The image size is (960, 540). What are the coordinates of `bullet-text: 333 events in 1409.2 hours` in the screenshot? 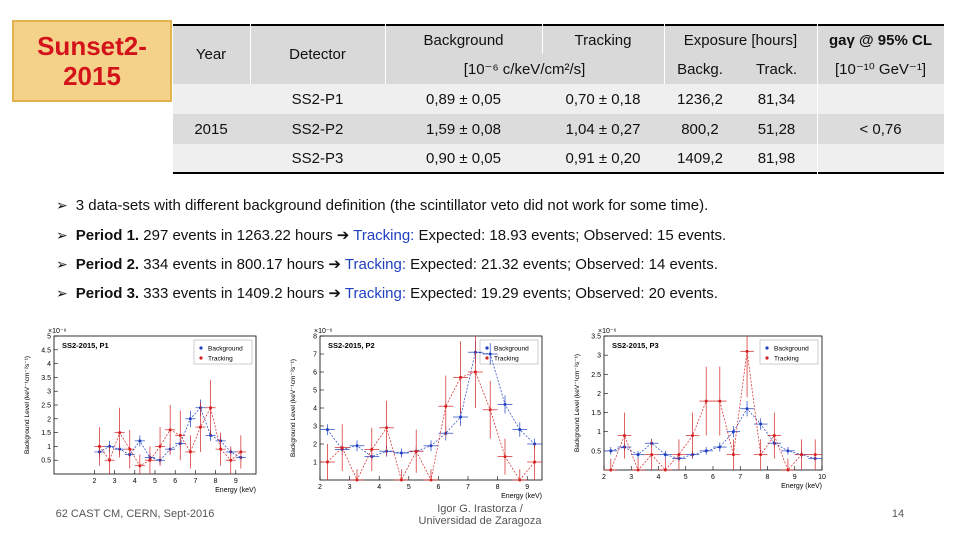 It's located at (234, 293).